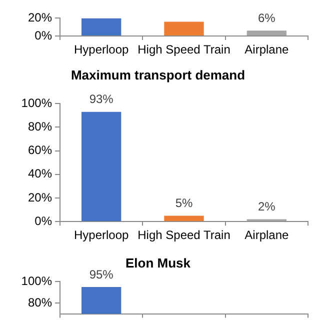 Image resolution: width=320 pixels, height=320 pixels. What do you see at coordinates (267, 207) in the screenshot?
I see `data-label: 2%` at bounding box center [267, 207].